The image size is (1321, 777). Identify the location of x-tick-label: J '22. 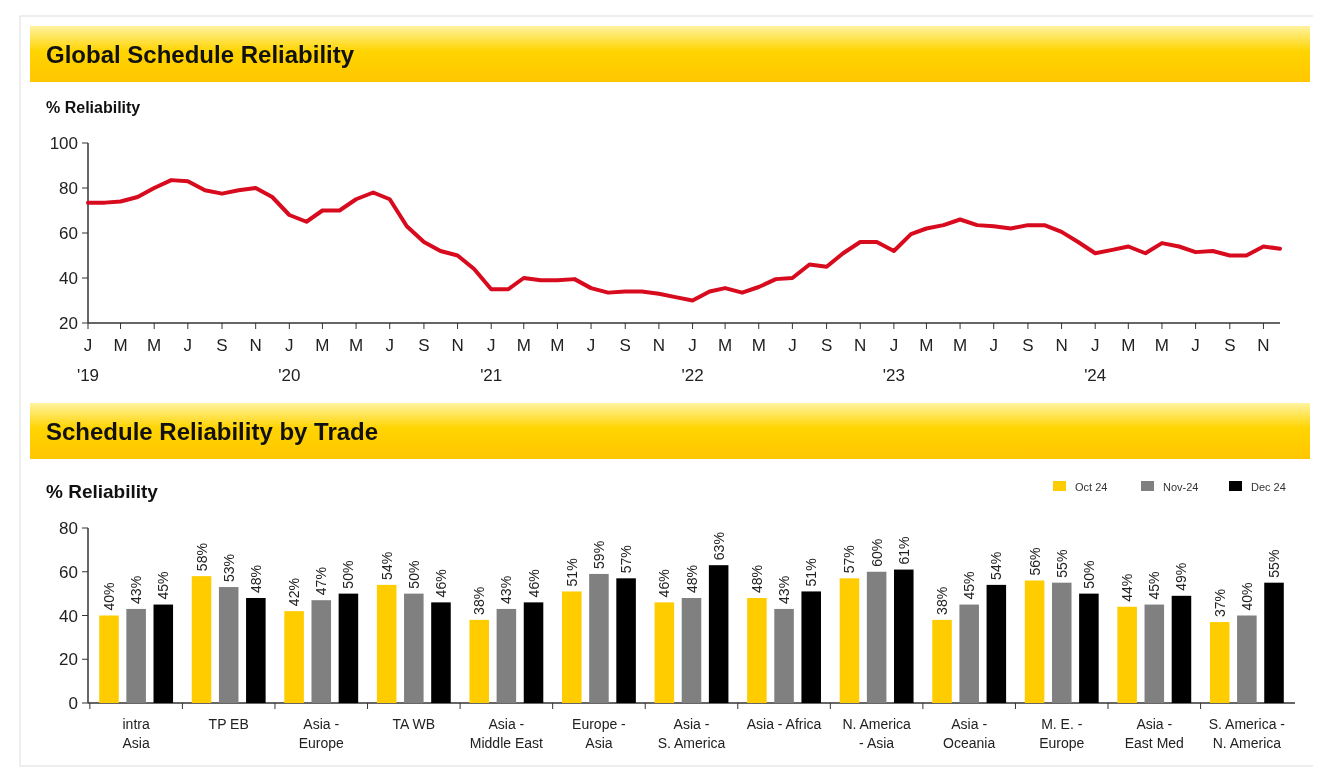
(692, 360).